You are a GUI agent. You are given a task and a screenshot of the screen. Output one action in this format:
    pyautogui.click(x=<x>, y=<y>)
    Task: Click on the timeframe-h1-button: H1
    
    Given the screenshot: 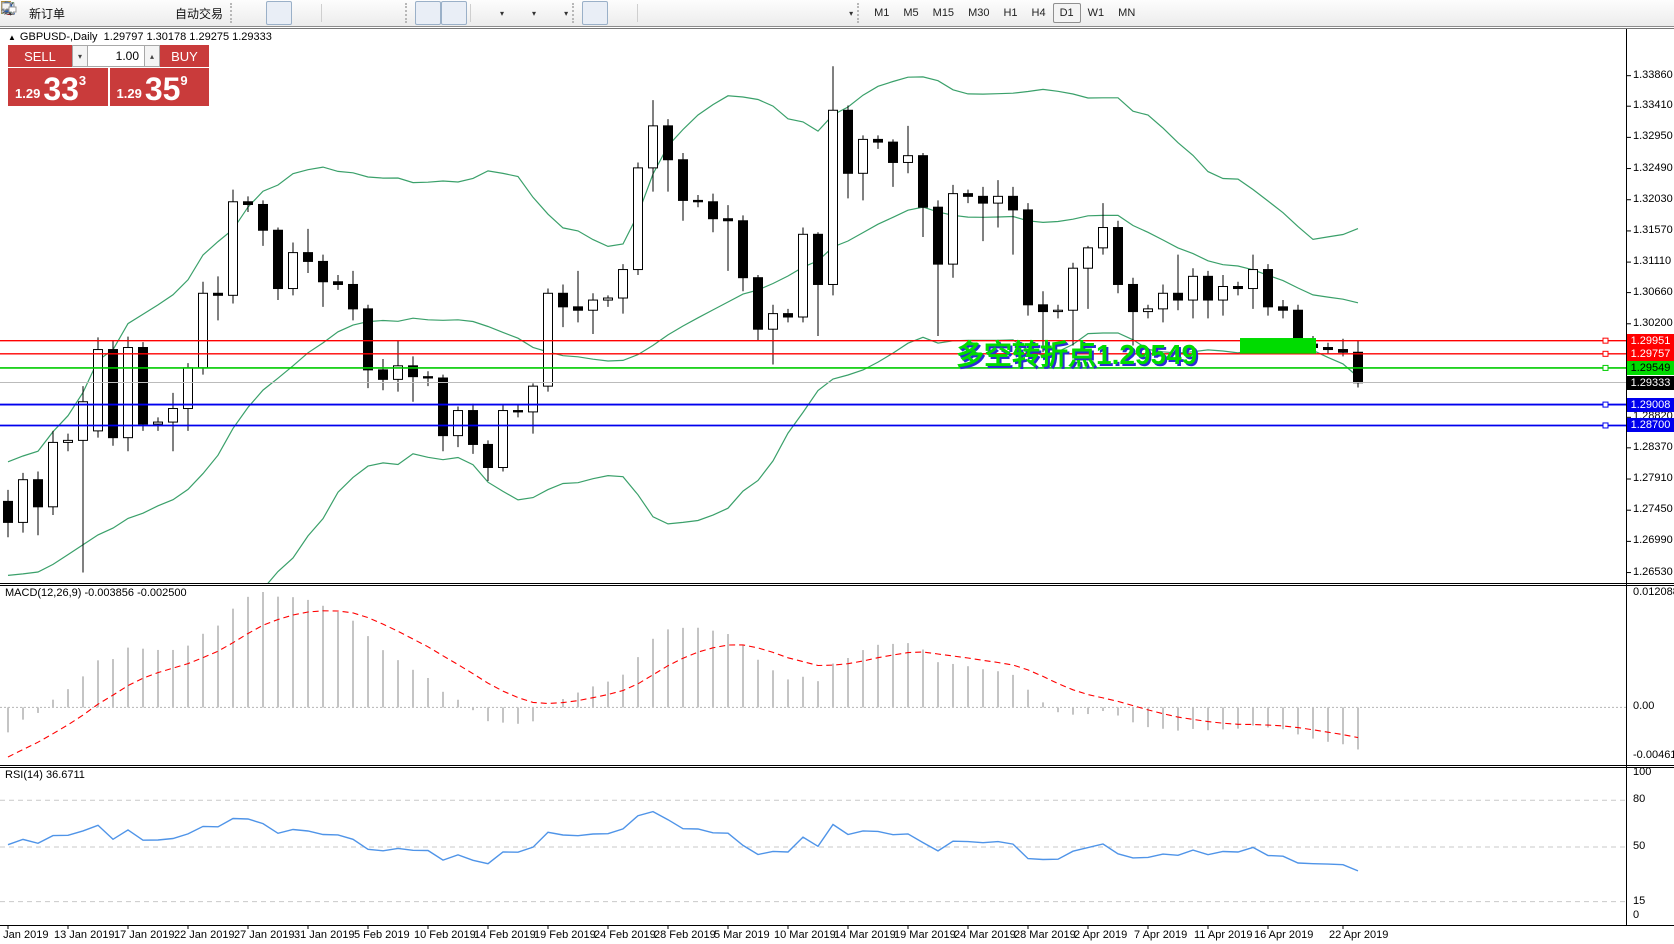 What is the action you would take?
    pyautogui.click(x=1010, y=13)
    